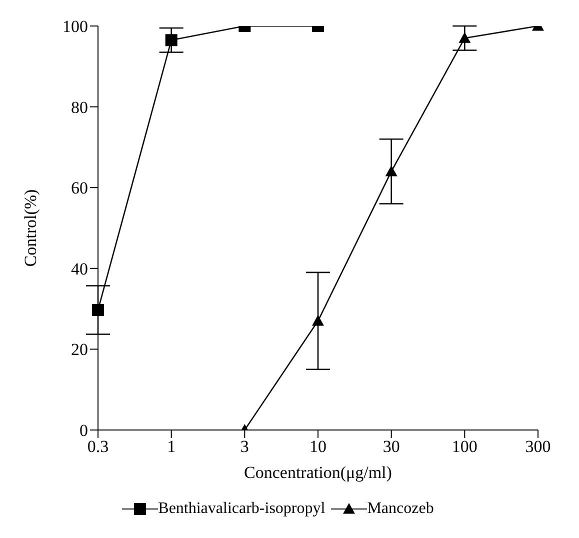 The width and height of the screenshot is (579, 538). I want to click on x-axis-title: Concentration(μg/ml), so click(318, 472).